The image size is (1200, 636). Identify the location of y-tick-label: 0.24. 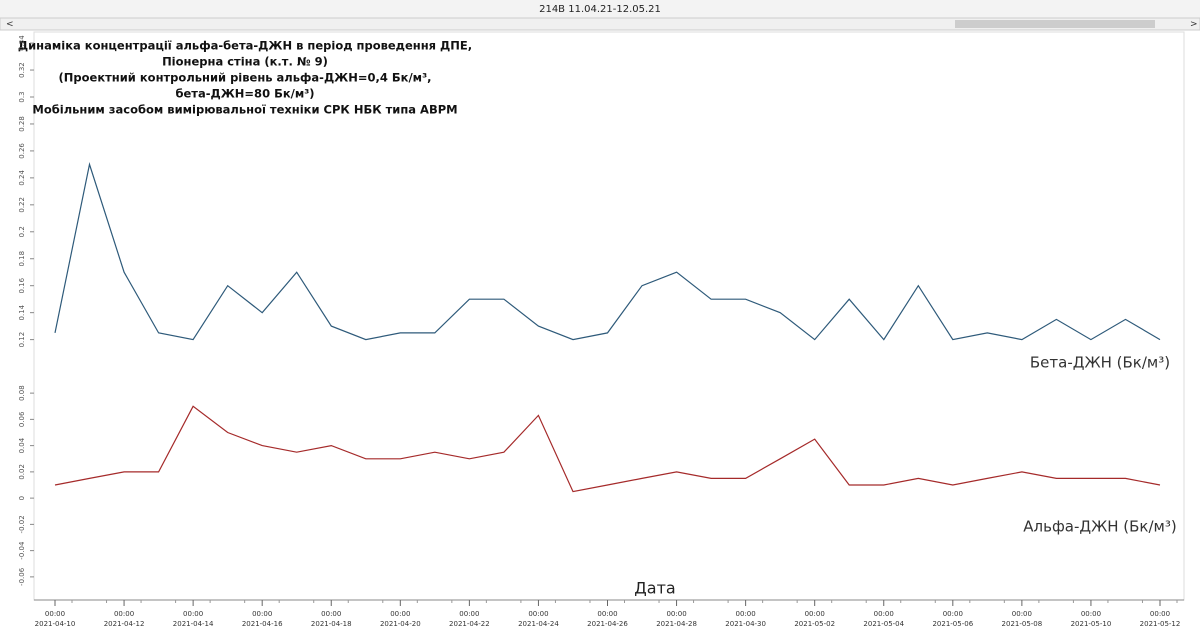
(22, 178).